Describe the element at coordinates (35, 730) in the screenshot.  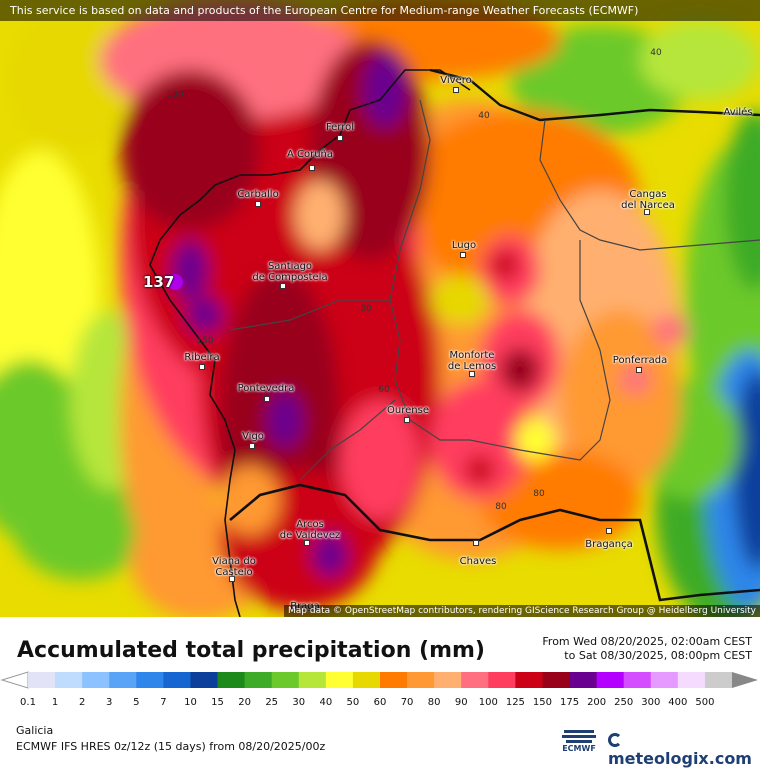
I see `region-name: Galicia` at that location.